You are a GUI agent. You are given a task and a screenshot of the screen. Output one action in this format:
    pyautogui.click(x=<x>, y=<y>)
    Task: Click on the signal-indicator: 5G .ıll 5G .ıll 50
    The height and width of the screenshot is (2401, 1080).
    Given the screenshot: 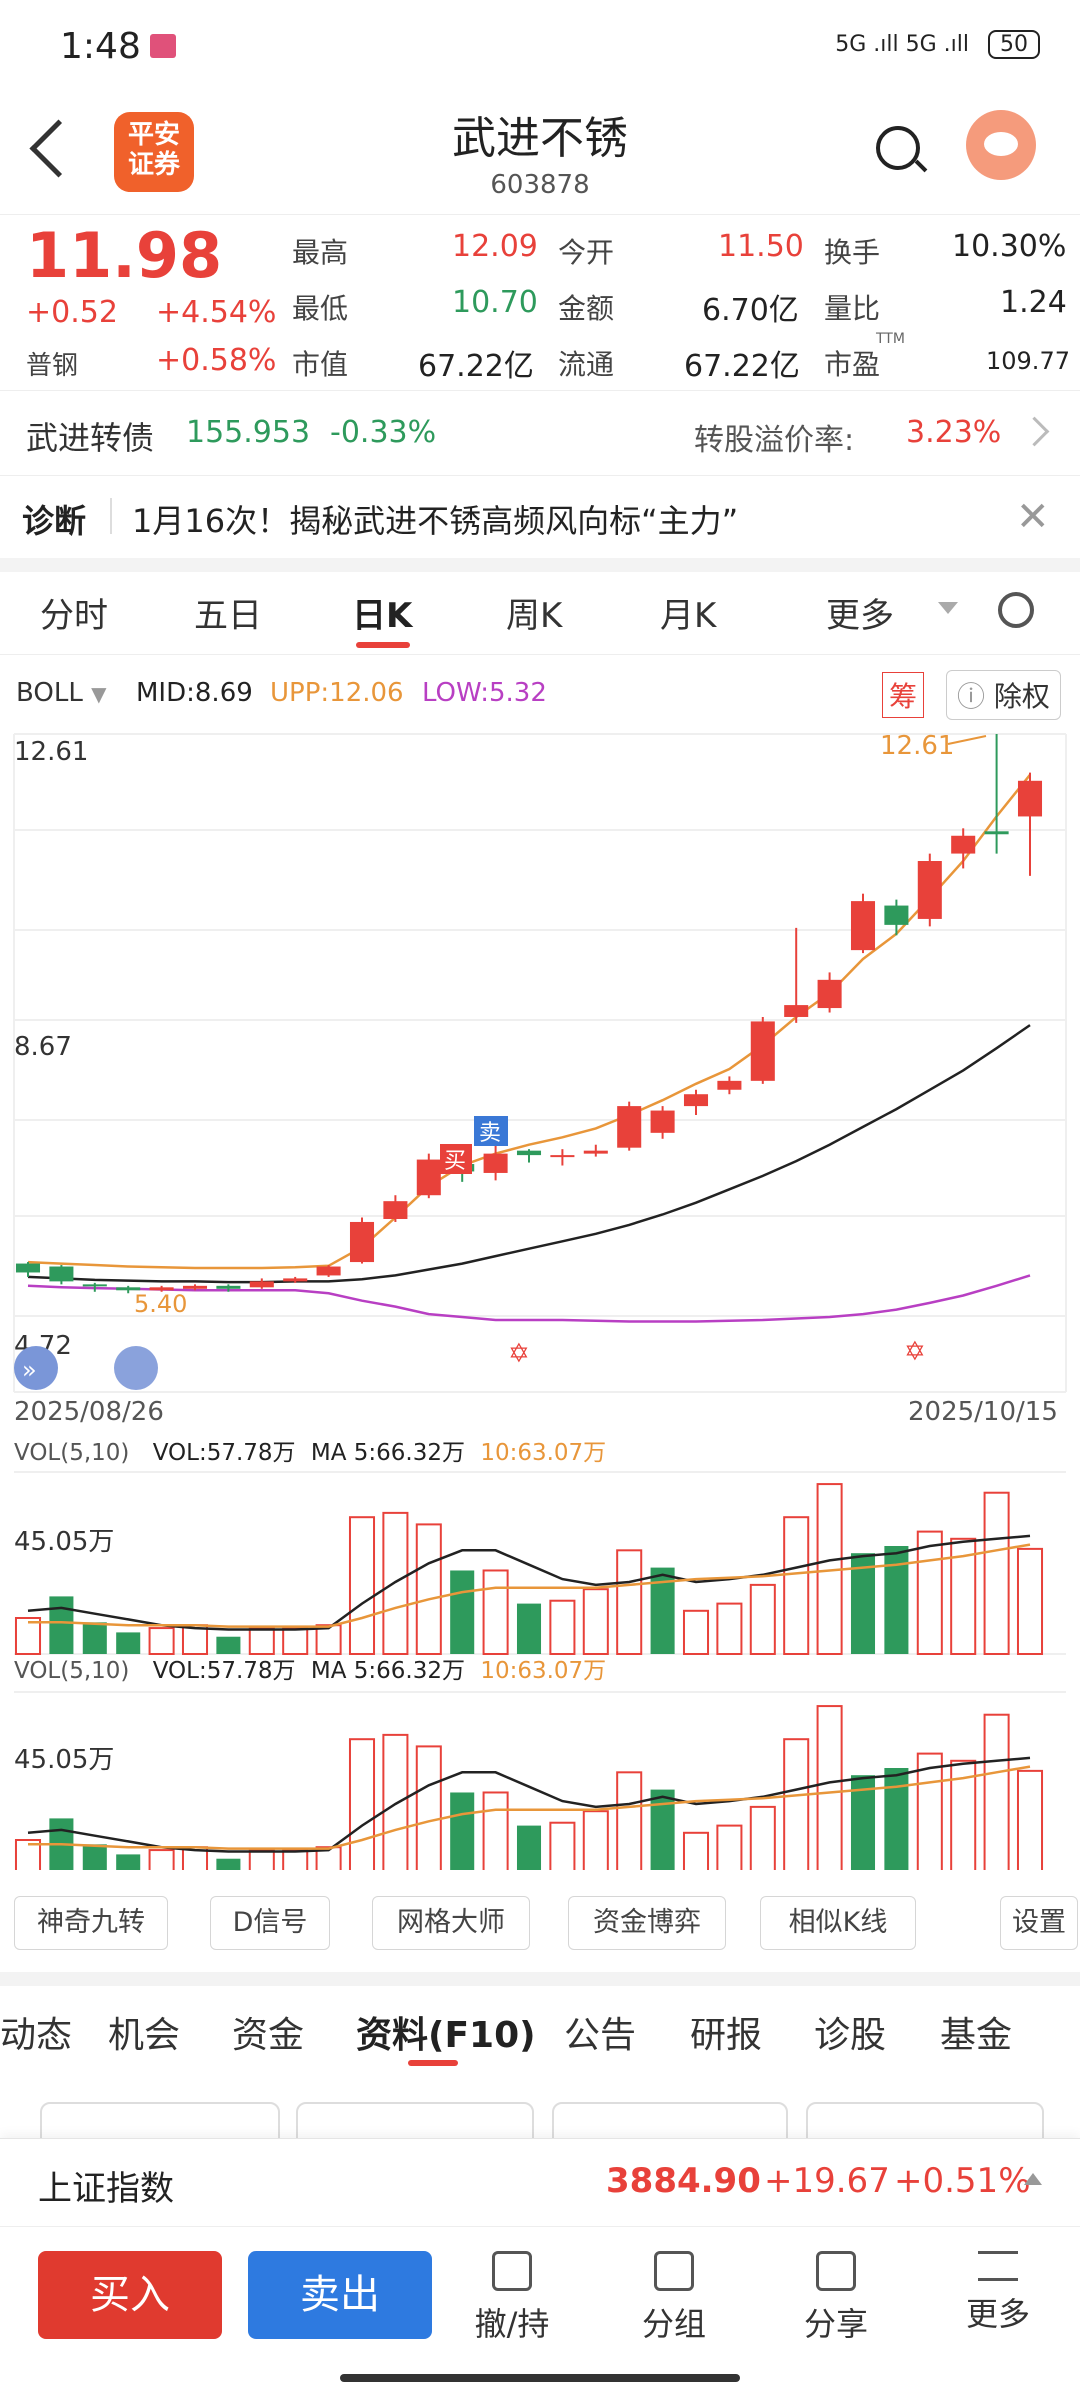 What is the action you would take?
    pyautogui.click(x=937, y=44)
    